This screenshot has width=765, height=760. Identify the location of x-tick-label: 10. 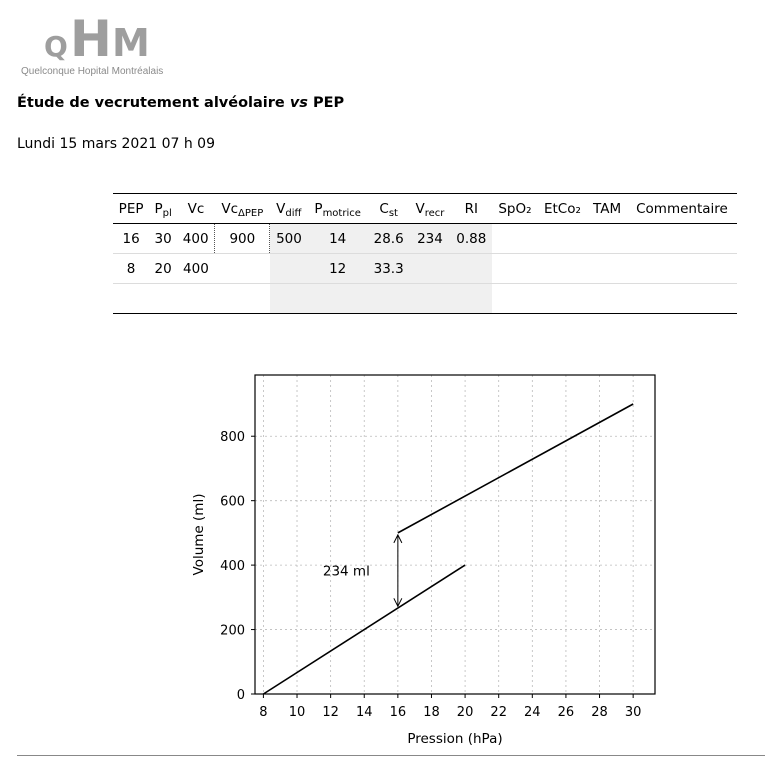
(297, 712).